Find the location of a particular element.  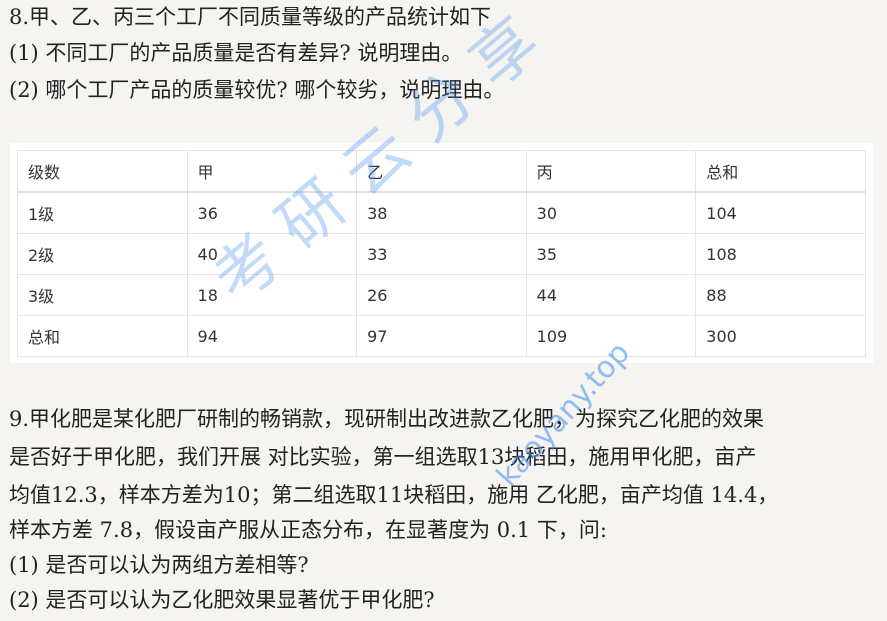

cell: 35 is located at coordinates (611, 254).